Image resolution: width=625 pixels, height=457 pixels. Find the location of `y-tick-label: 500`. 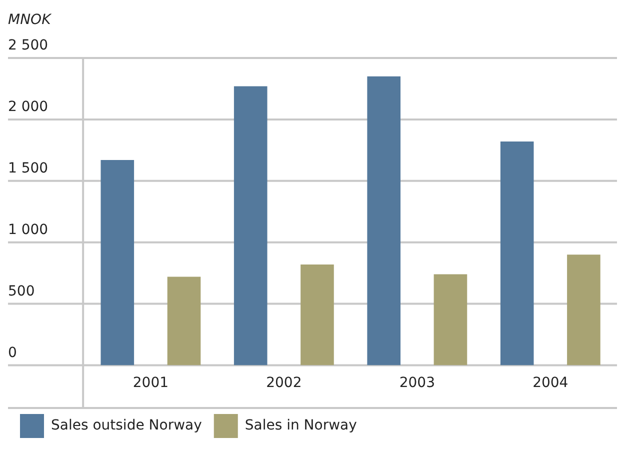

y-tick-label: 500 is located at coordinates (21, 291).